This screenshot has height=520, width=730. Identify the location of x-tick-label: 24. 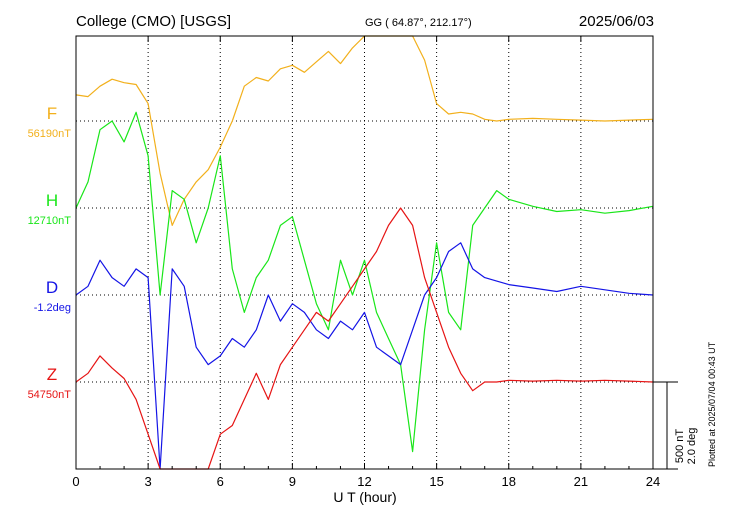
(653, 481).